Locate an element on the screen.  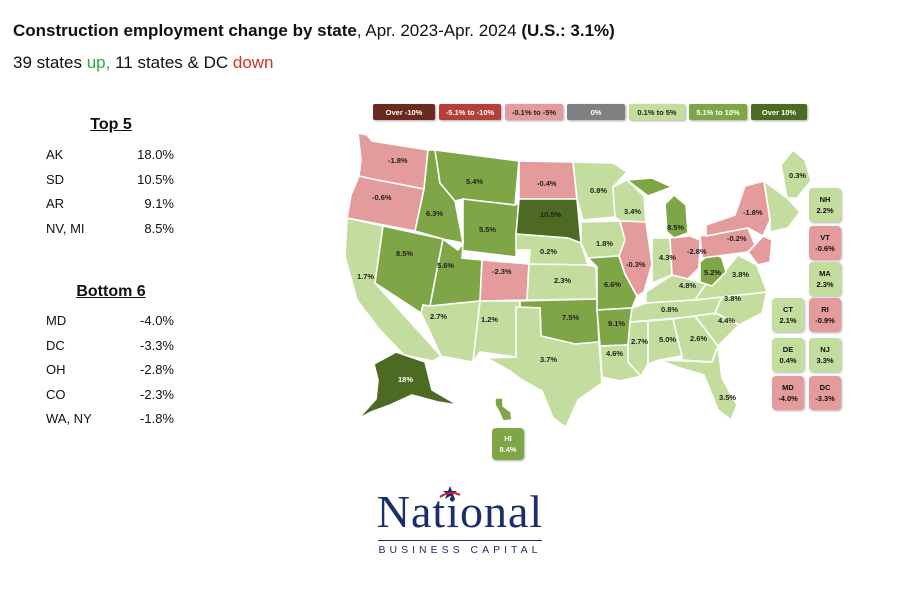
label-MO: 6.6% is located at coordinates (612, 284).